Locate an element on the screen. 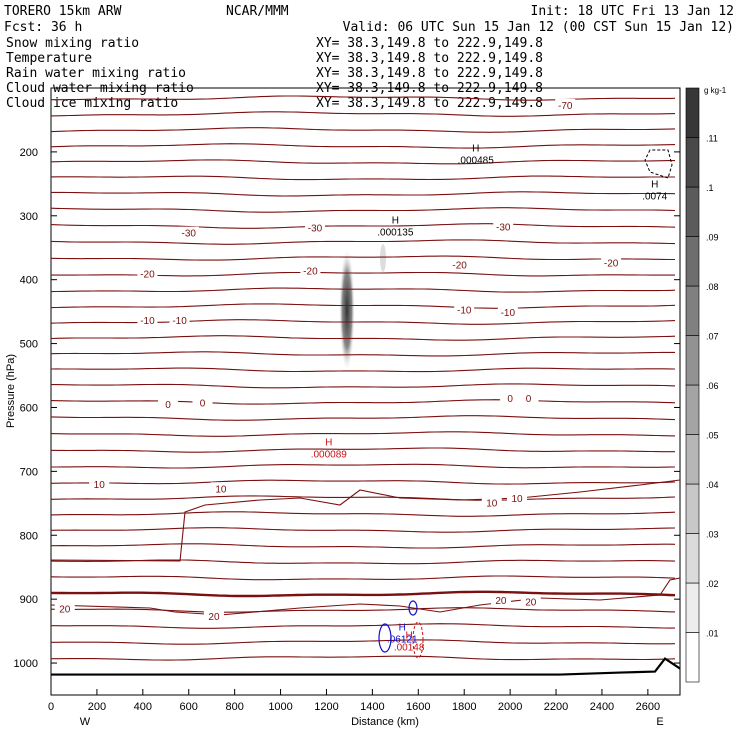 The height and width of the screenshot is (740, 740). temperature-label: -70 is located at coordinates (565, 106).